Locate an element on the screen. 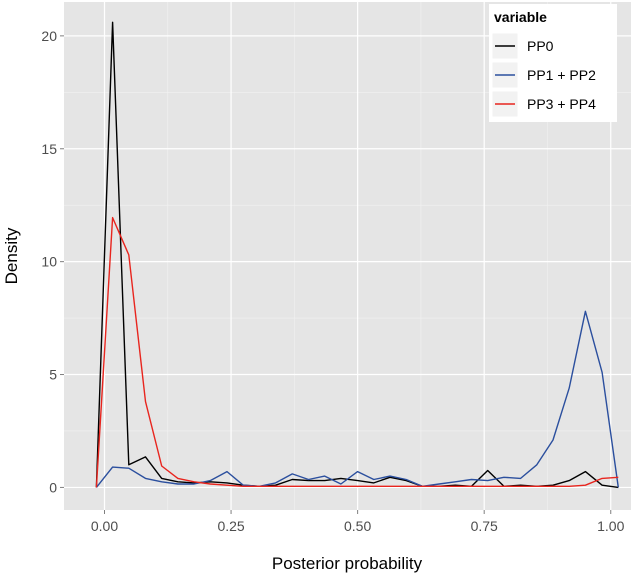 The height and width of the screenshot is (576, 633). x-tick-label: 0.25 is located at coordinates (230, 526).